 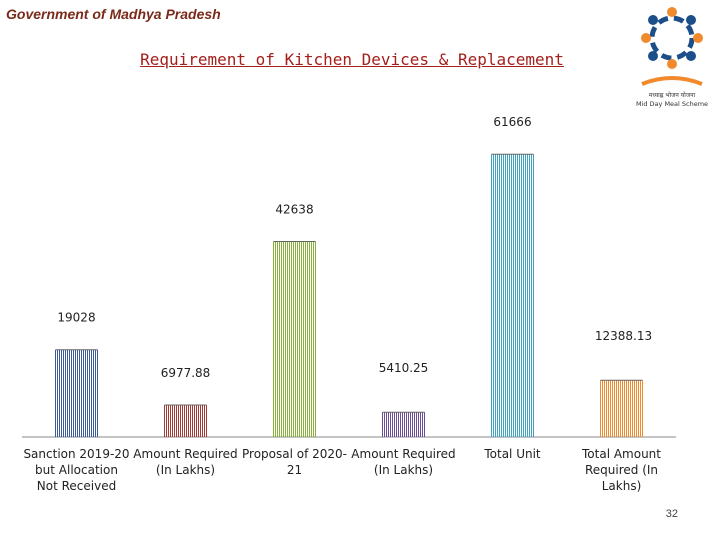 I want to click on data-label: 61666, so click(x=512, y=122).